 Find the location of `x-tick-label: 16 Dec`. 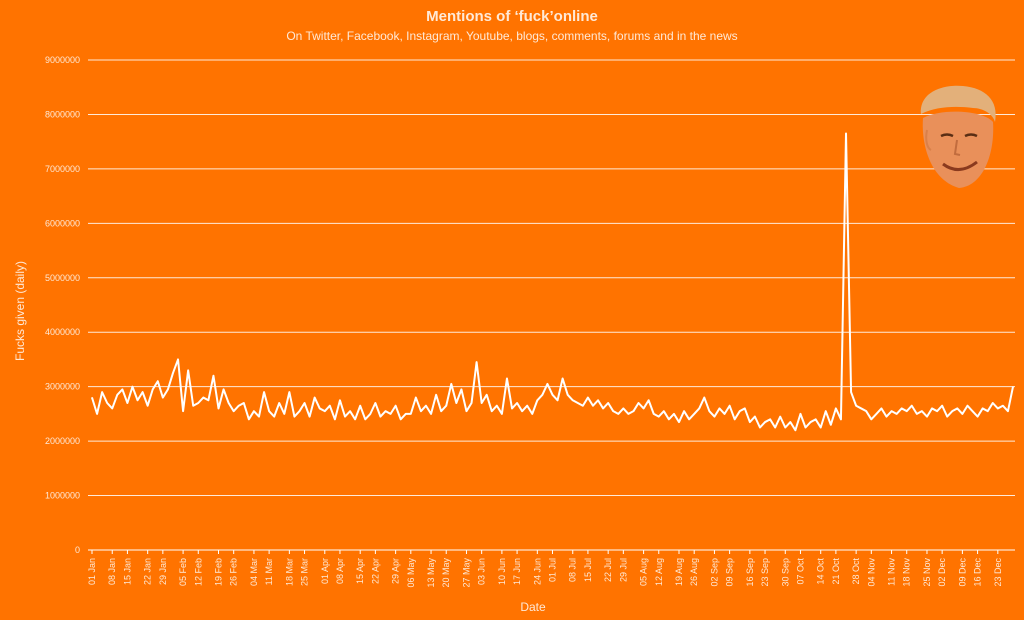

x-tick-label: 16 Dec is located at coordinates (978, 572).